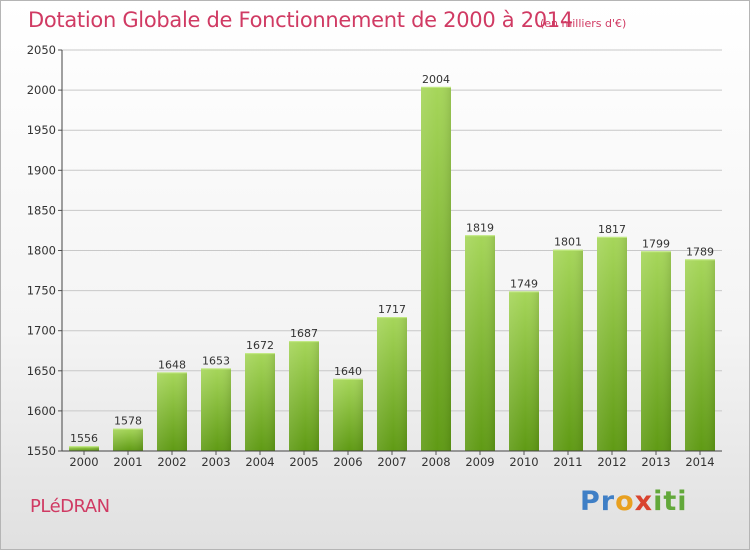 This screenshot has width=750, height=550. I want to click on y-tick-label: 1550, so click(41, 451).